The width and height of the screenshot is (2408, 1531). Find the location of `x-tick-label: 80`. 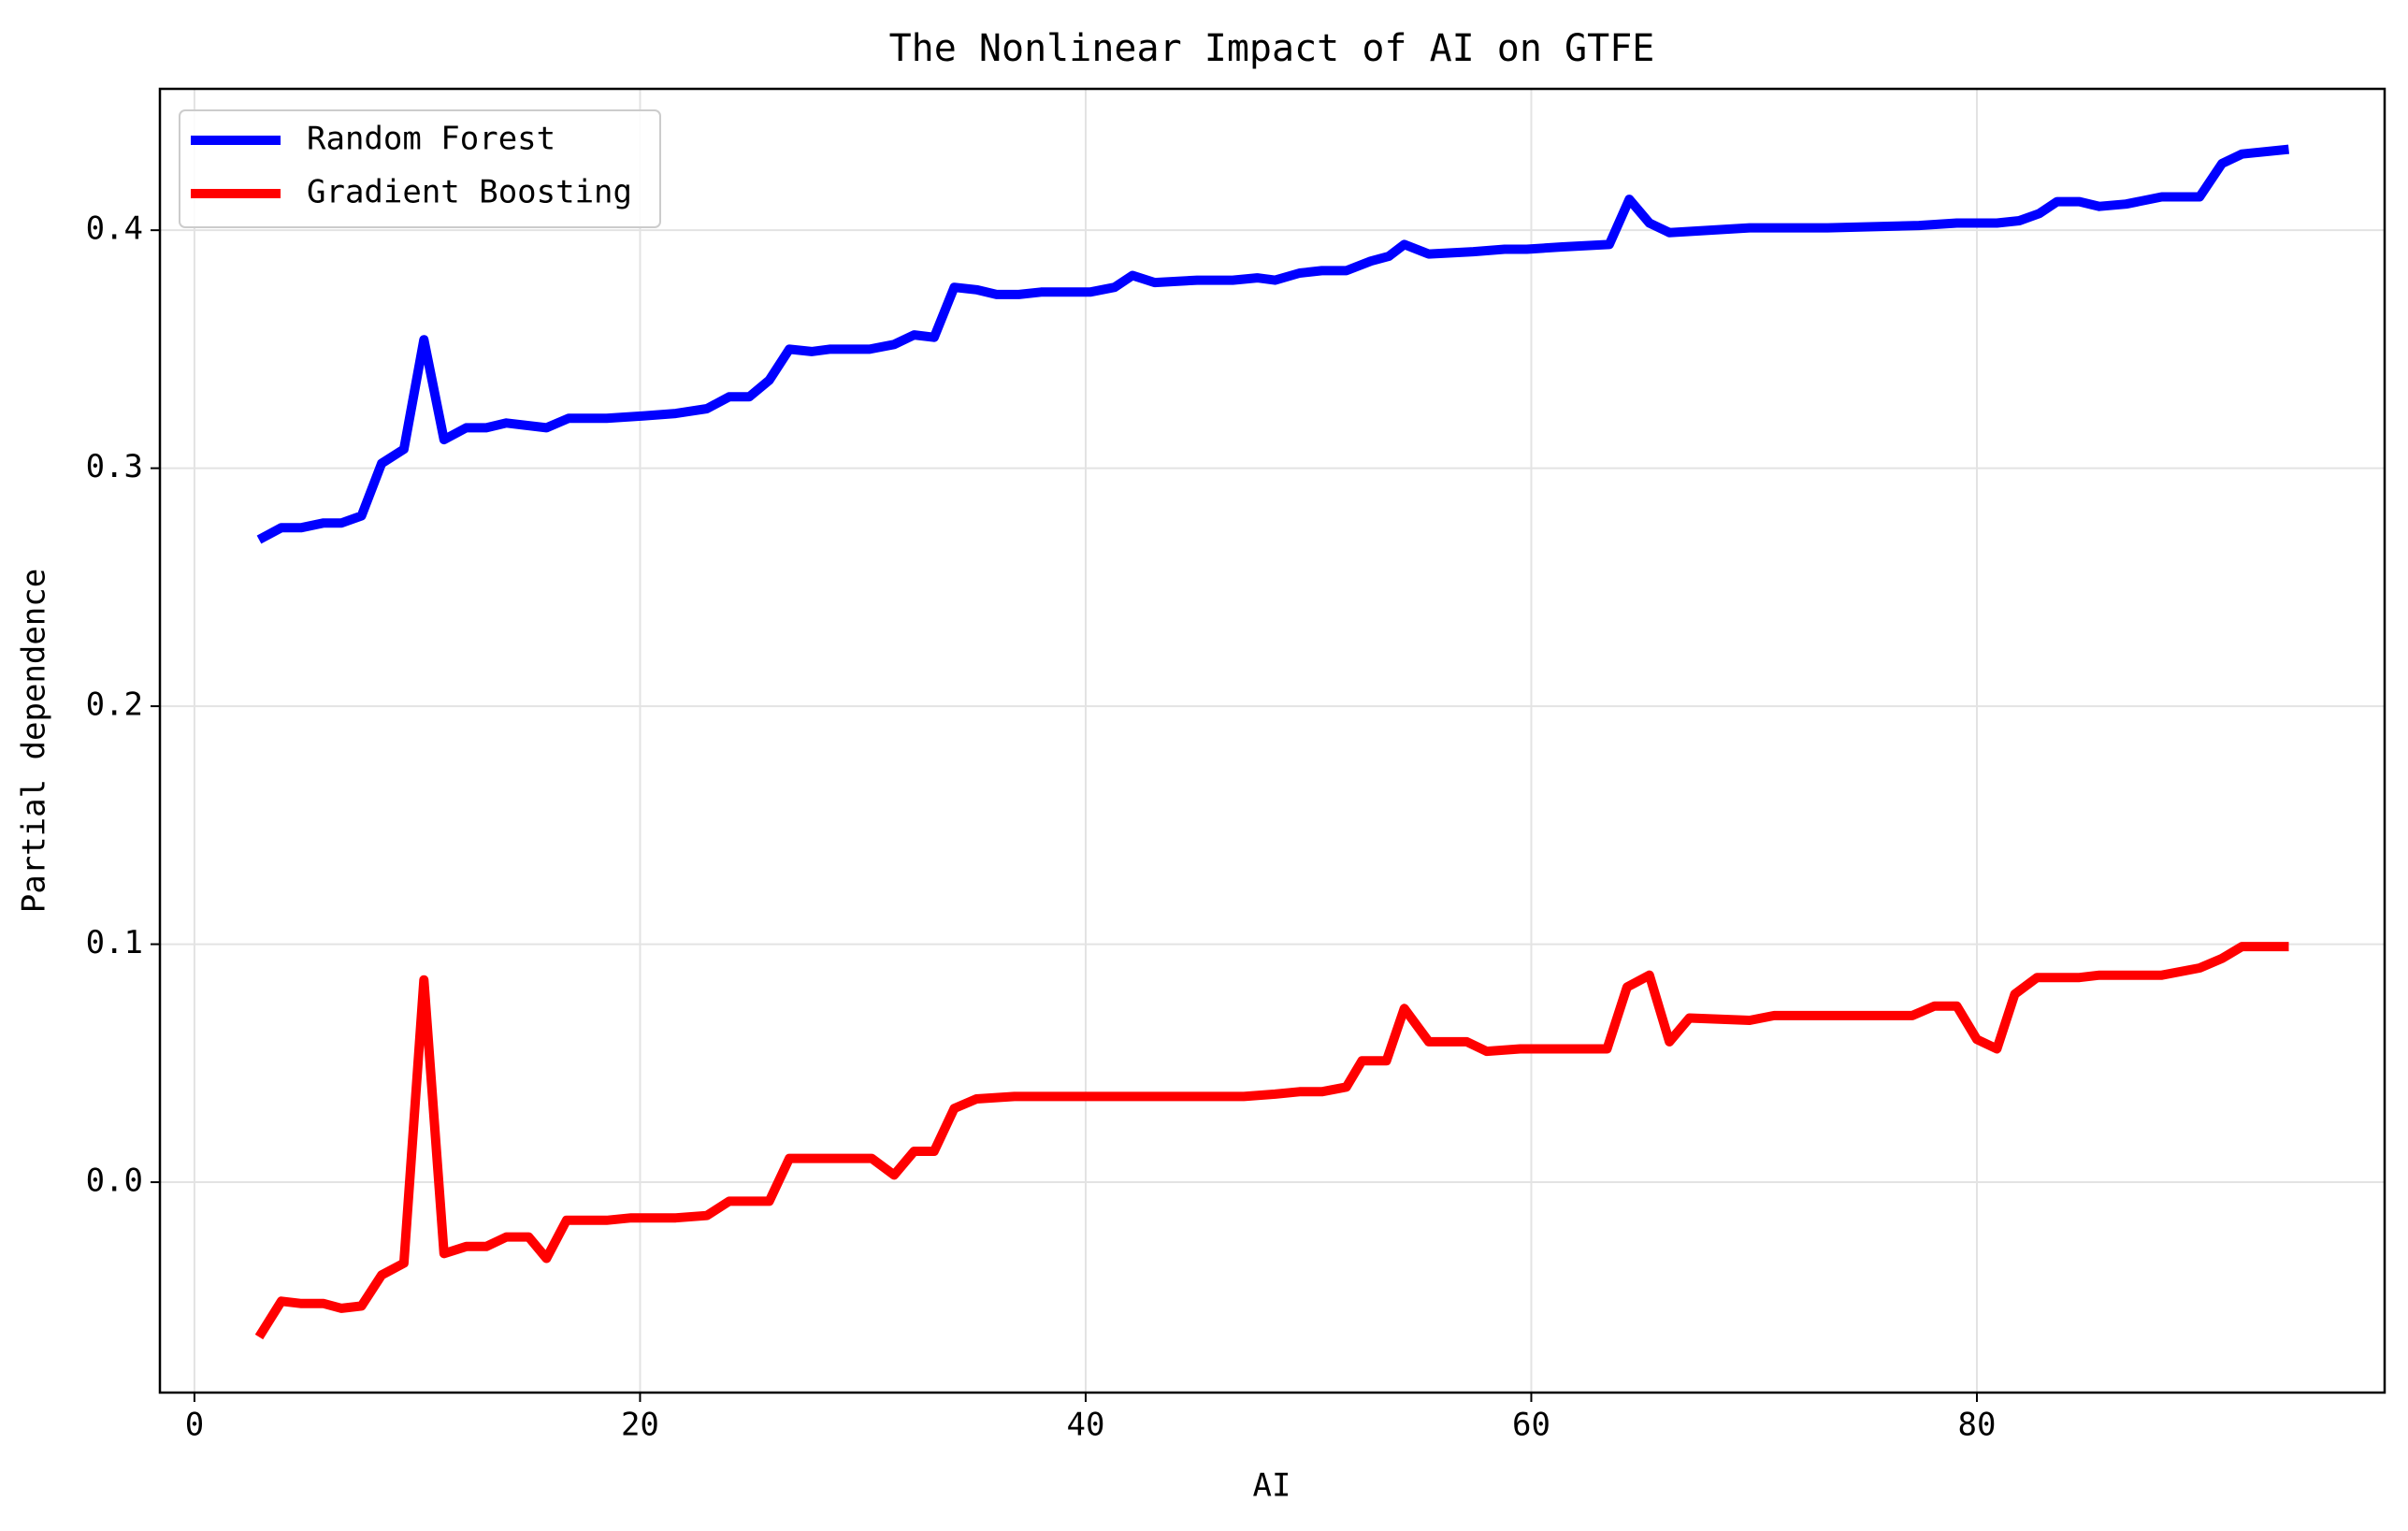

x-tick-label: 80 is located at coordinates (1977, 1425).